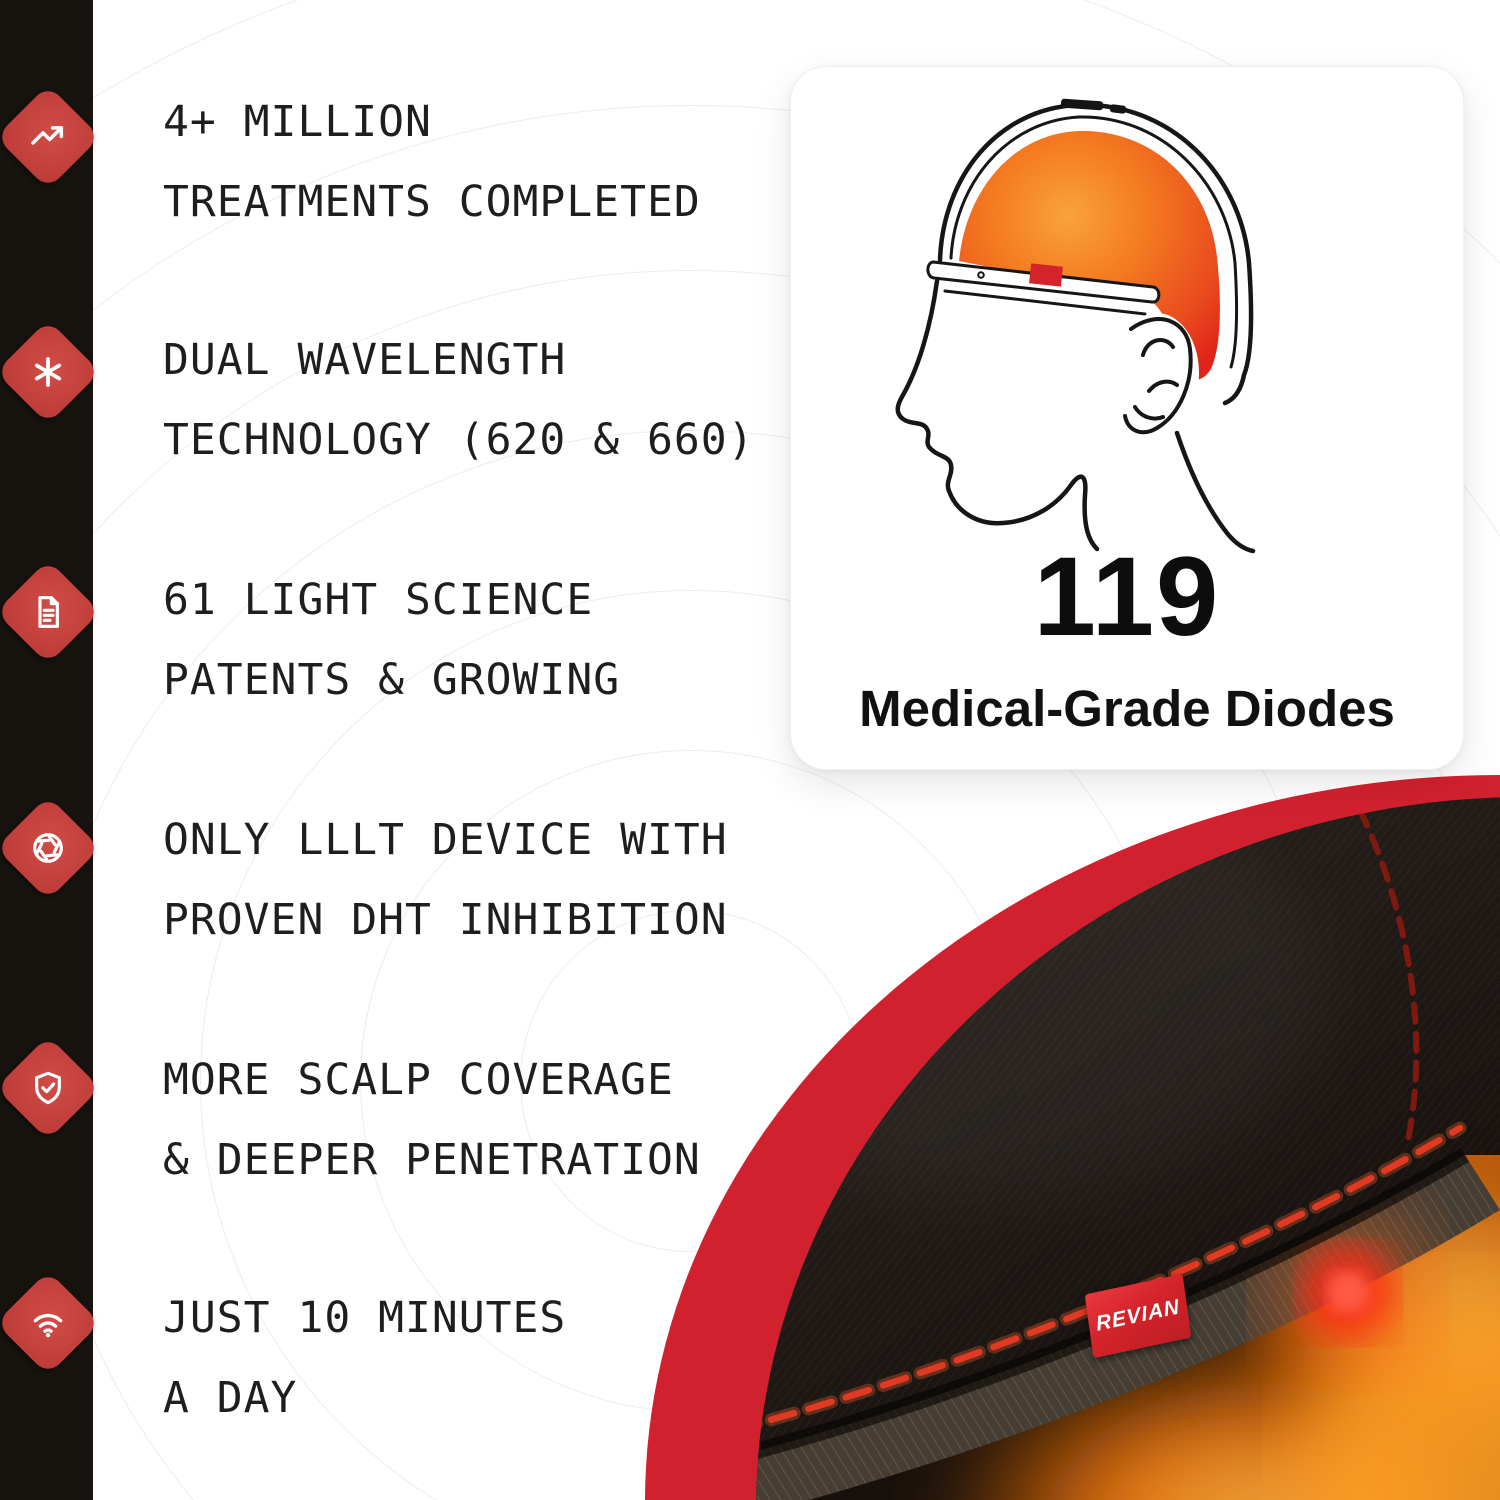  What do you see at coordinates (297, 122) in the screenshot?
I see `feature-line: 4+ MILLION` at bounding box center [297, 122].